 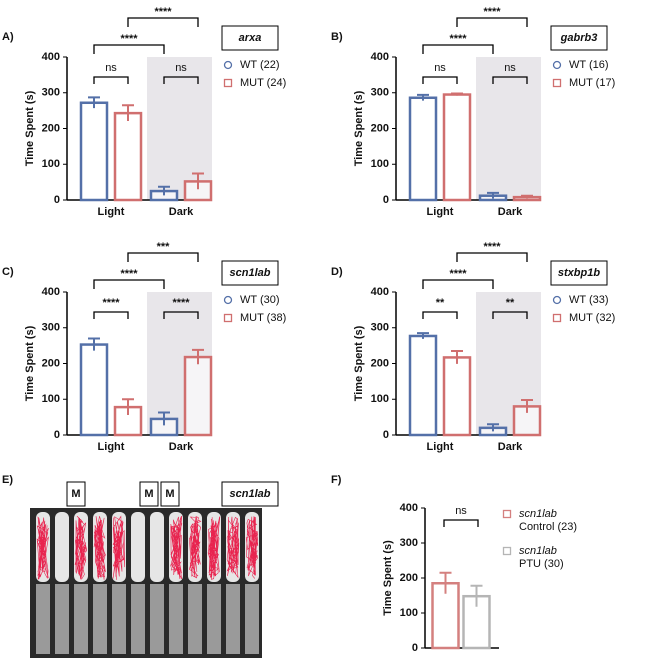 I want to click on panel-label: A), so click(x=8, y=37).